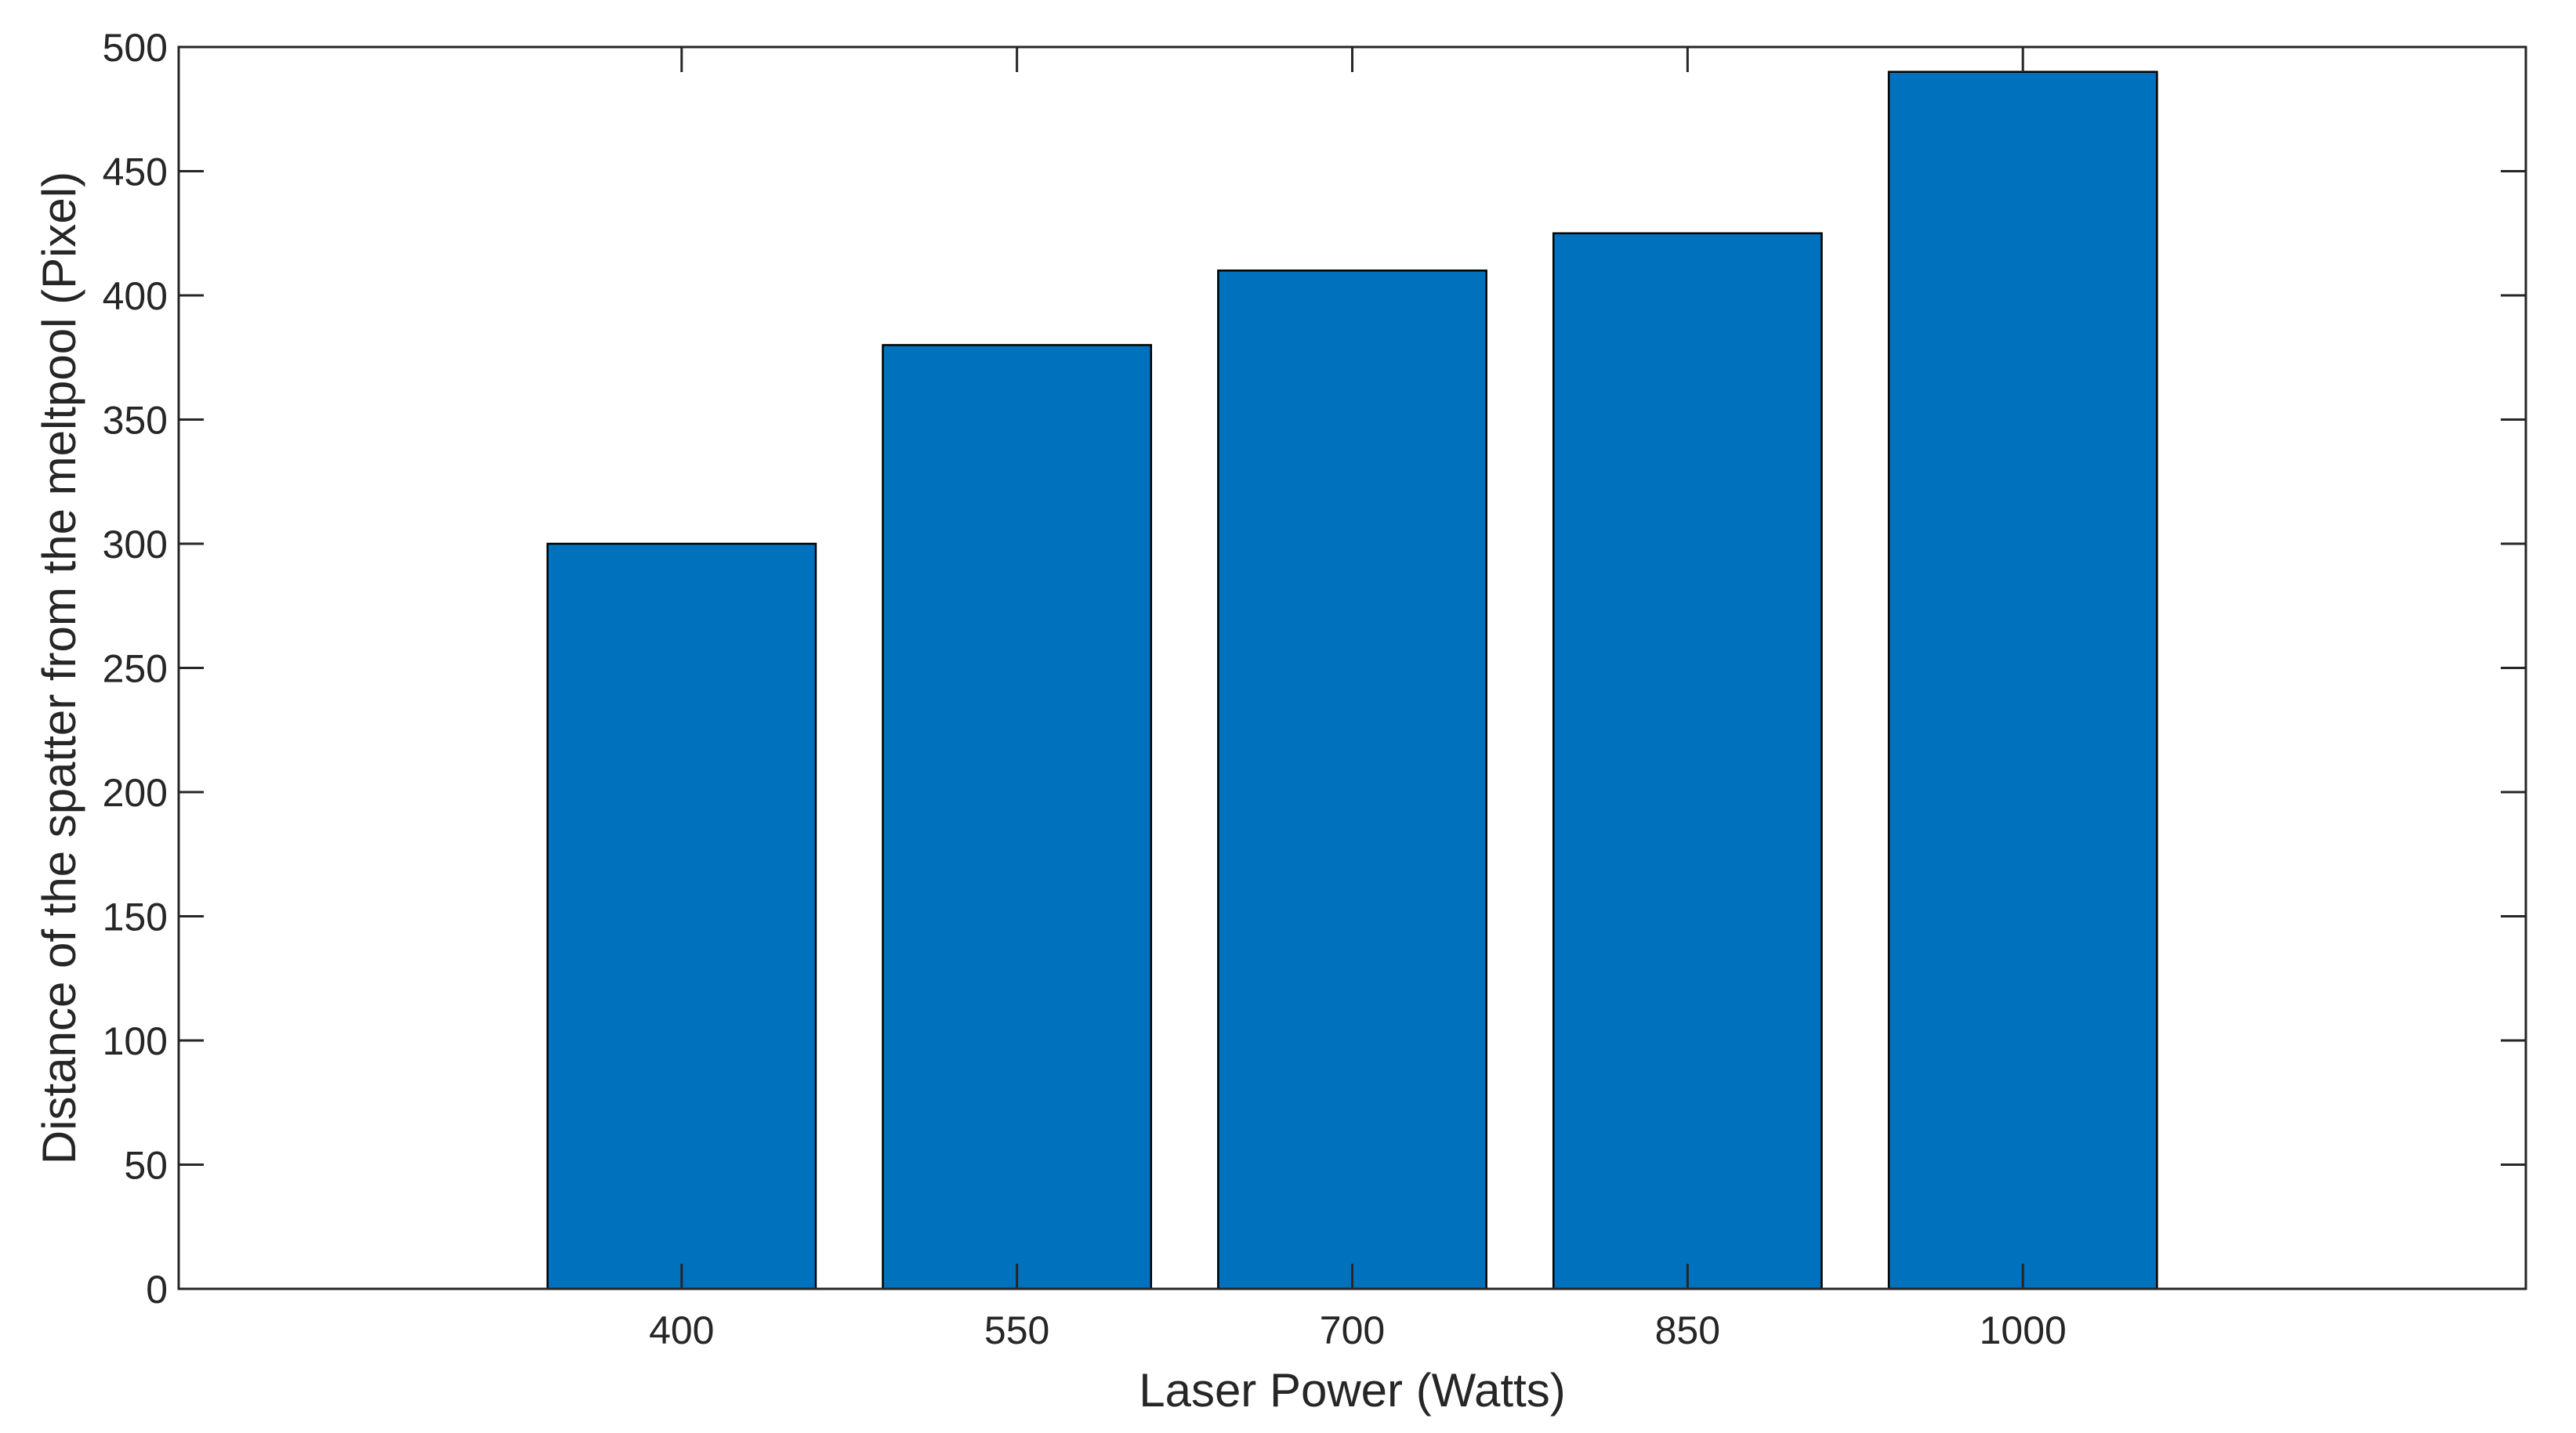 Image resolution: width=2576 pixels, height=1433 pixels. Describe the element at coordinates (681, 1330) in the screenshot. I see `x-tick-label: 400` at that location.